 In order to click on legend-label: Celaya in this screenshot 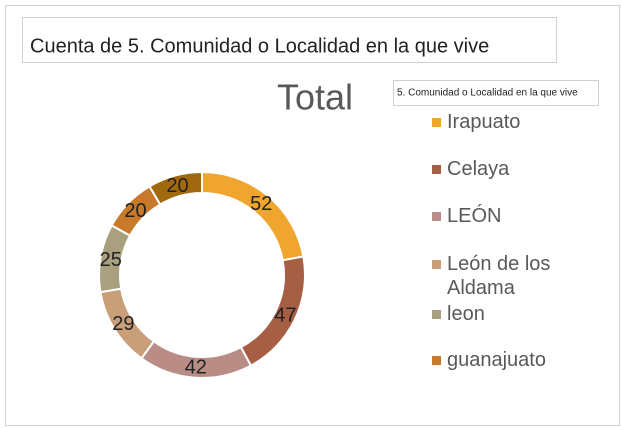, I will do `click(478, 169)`.